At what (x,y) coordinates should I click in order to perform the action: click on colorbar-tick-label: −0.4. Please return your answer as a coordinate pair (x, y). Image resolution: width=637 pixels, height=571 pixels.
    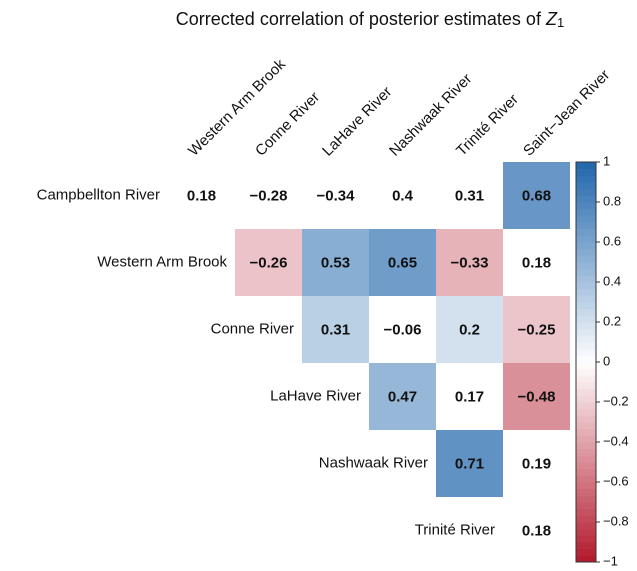
    Looking at the image, I should click on (616, 440).